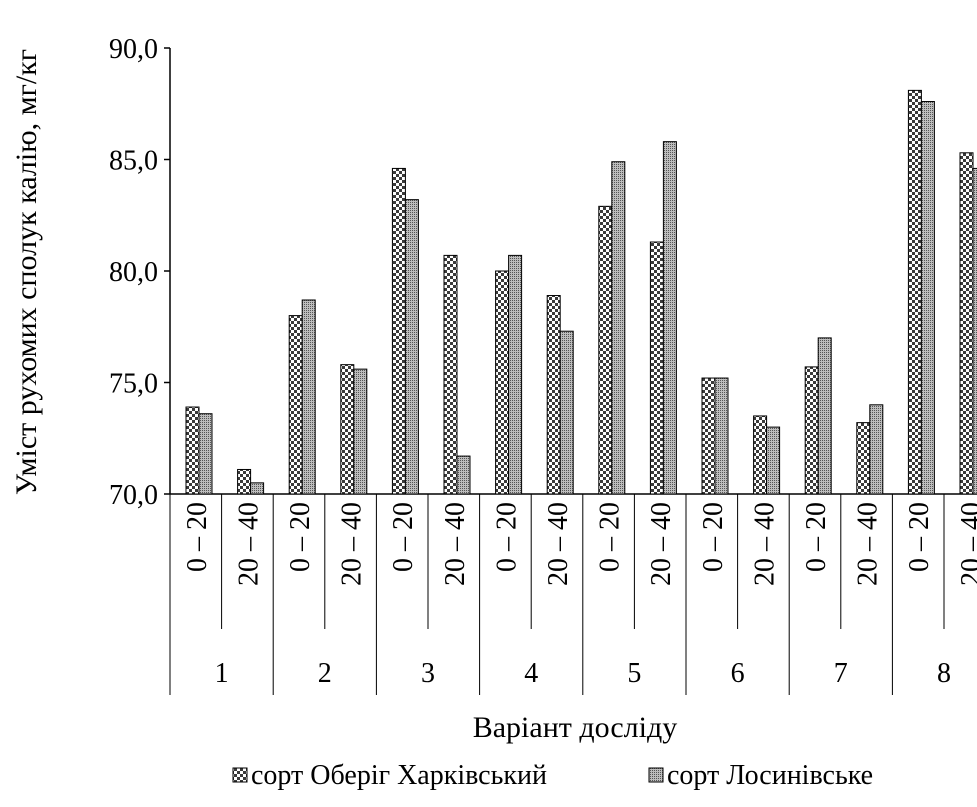 The width and height of the screenshot is (977, 807). What do you see at coordinates (325, 673) in the screenshot?
I see `group-label: 2` at bounding box center [325, 673].